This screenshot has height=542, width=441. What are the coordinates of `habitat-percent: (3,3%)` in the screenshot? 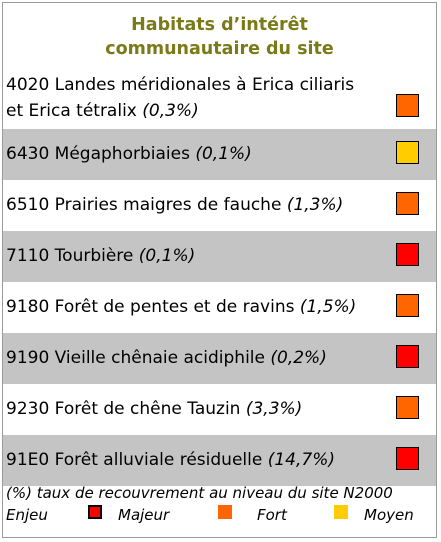 It's located at (274, 409).